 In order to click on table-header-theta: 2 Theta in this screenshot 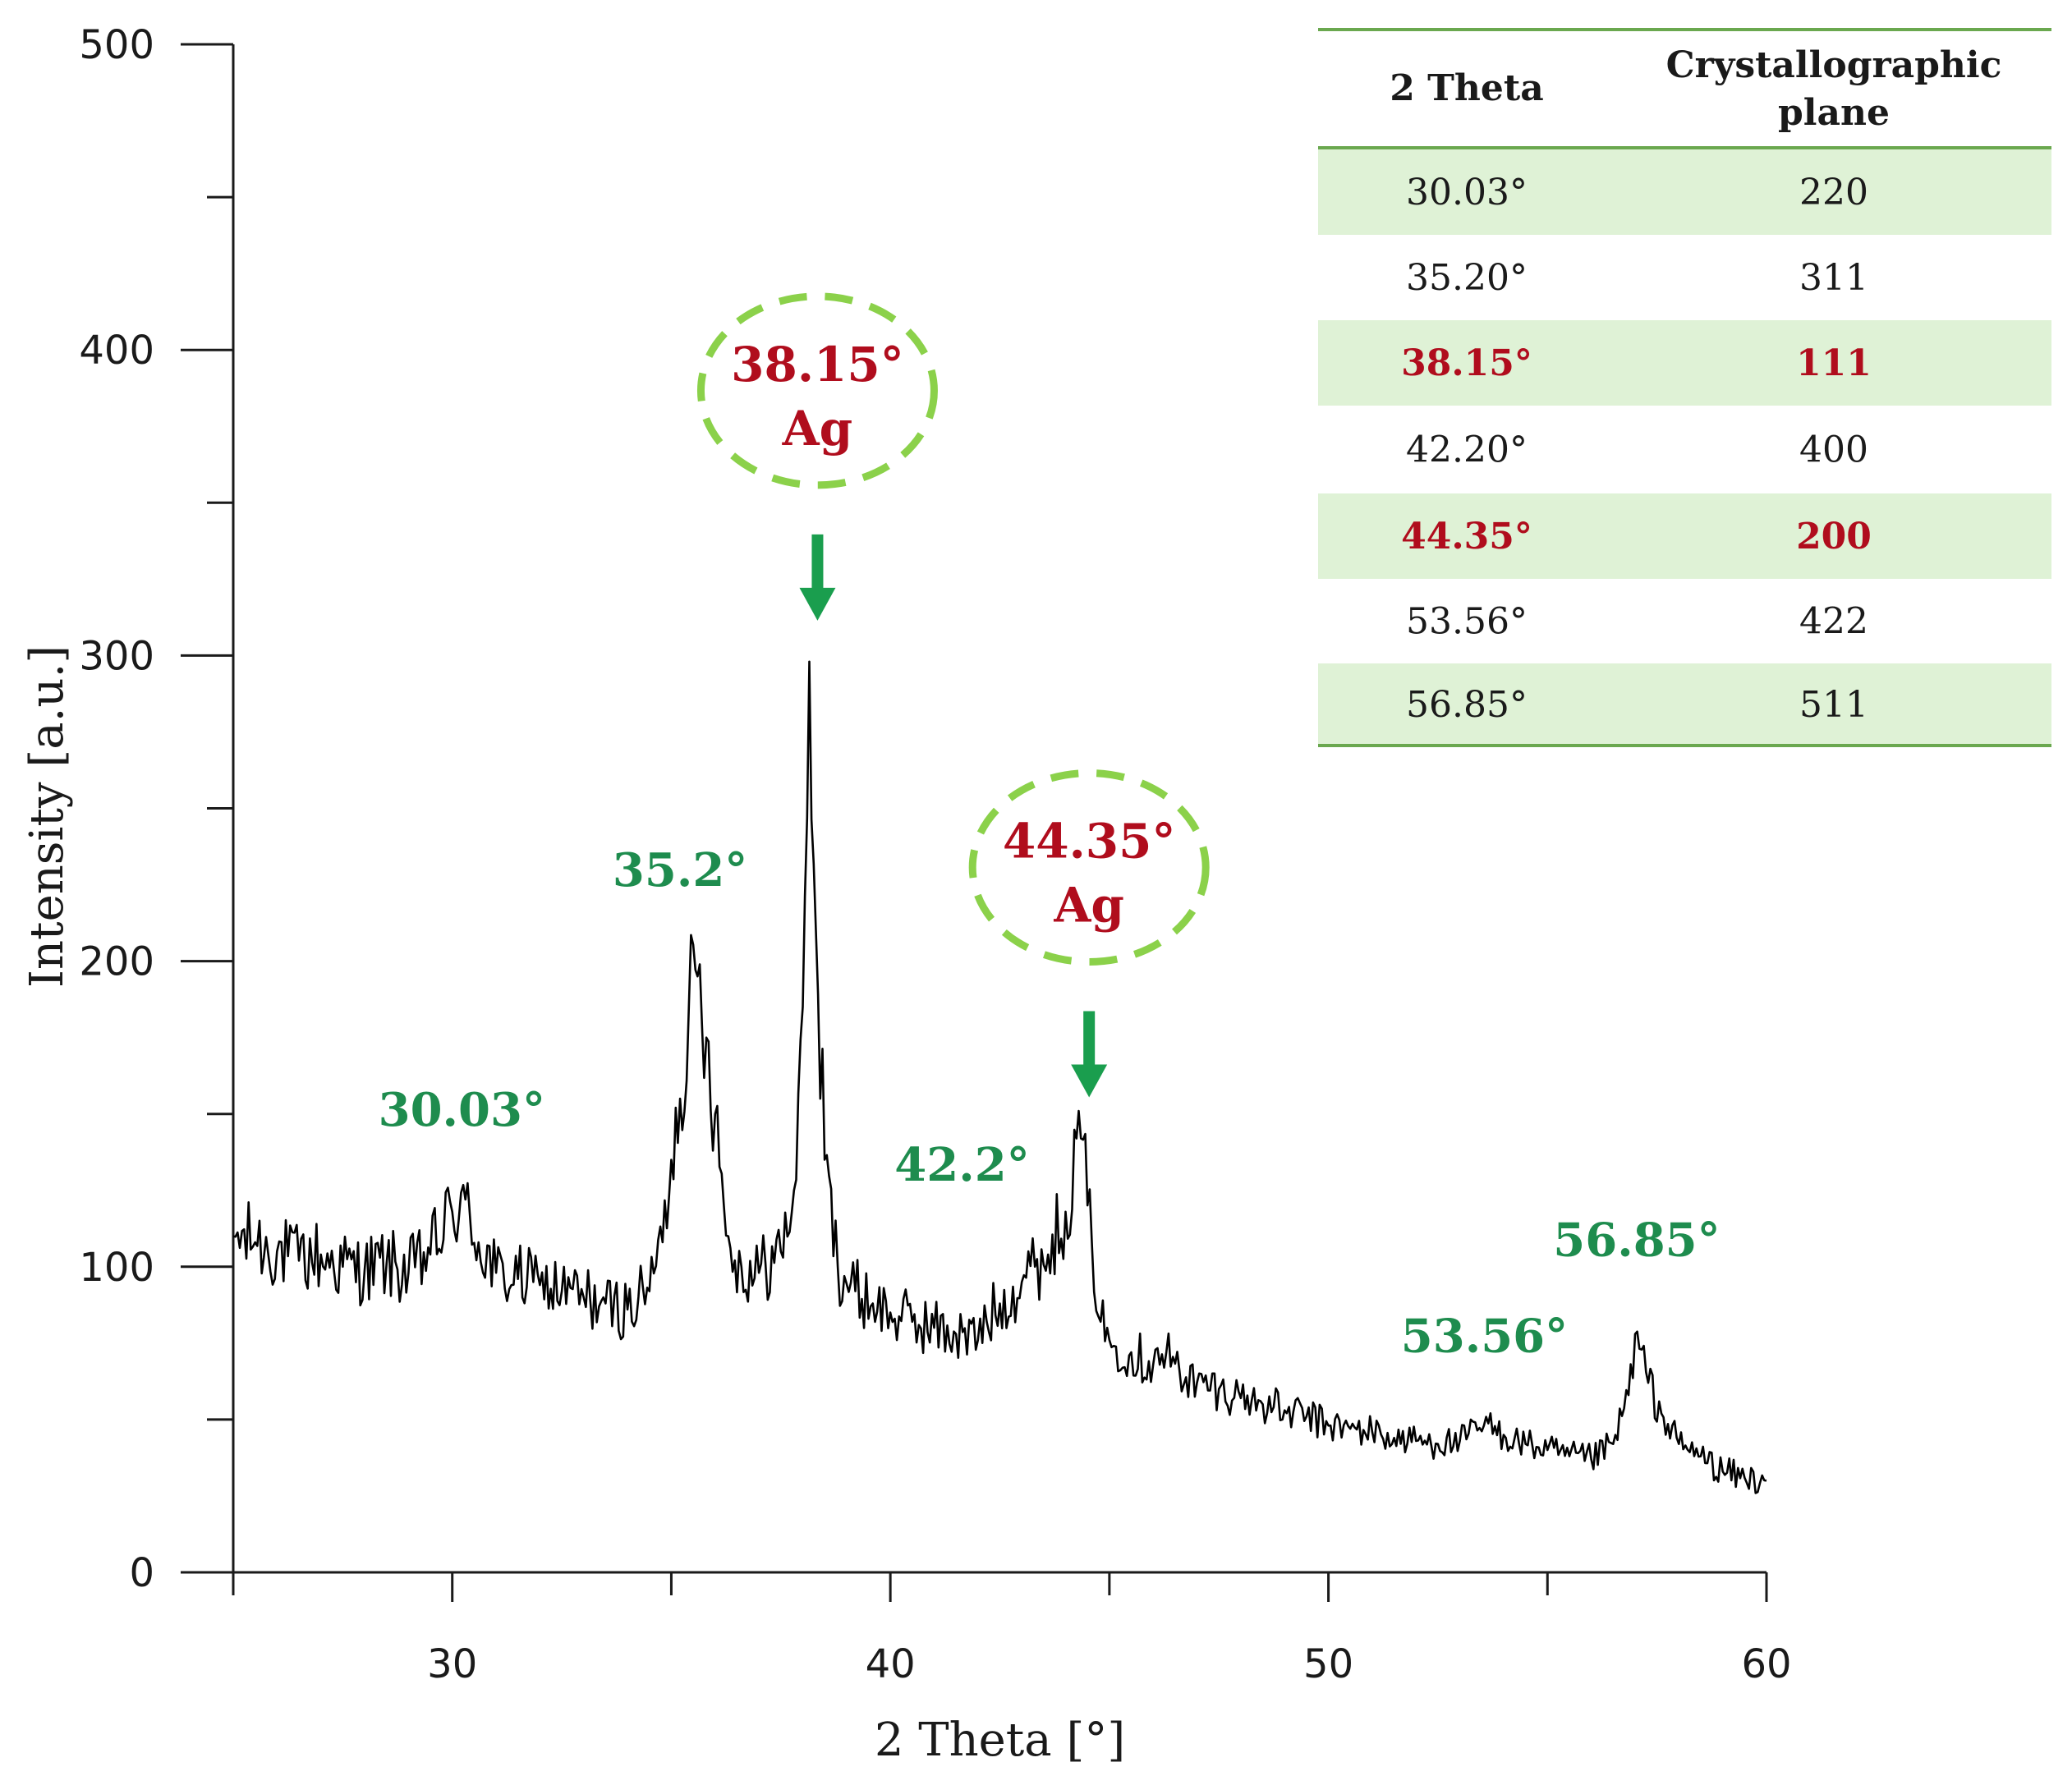, I will do `click(1467, 88)`.